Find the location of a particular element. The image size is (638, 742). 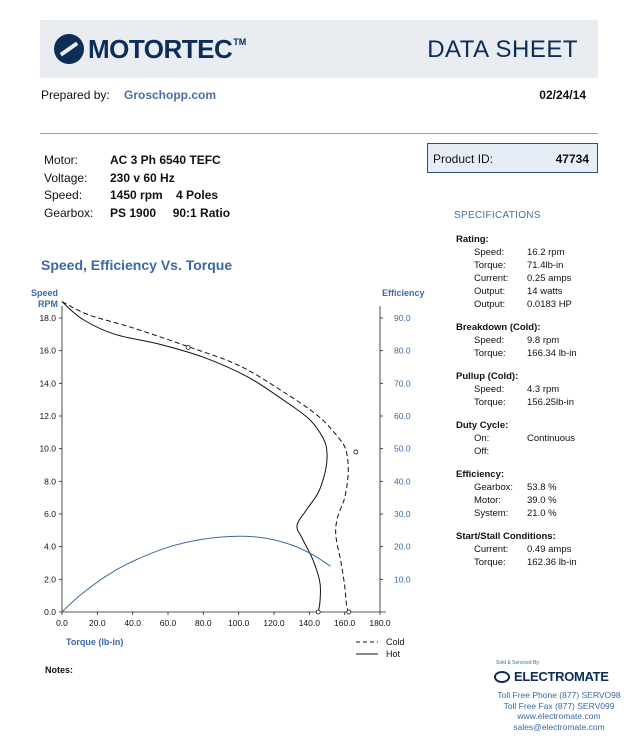

spec-key: Gearbox: is located at coordinates (494, 487).